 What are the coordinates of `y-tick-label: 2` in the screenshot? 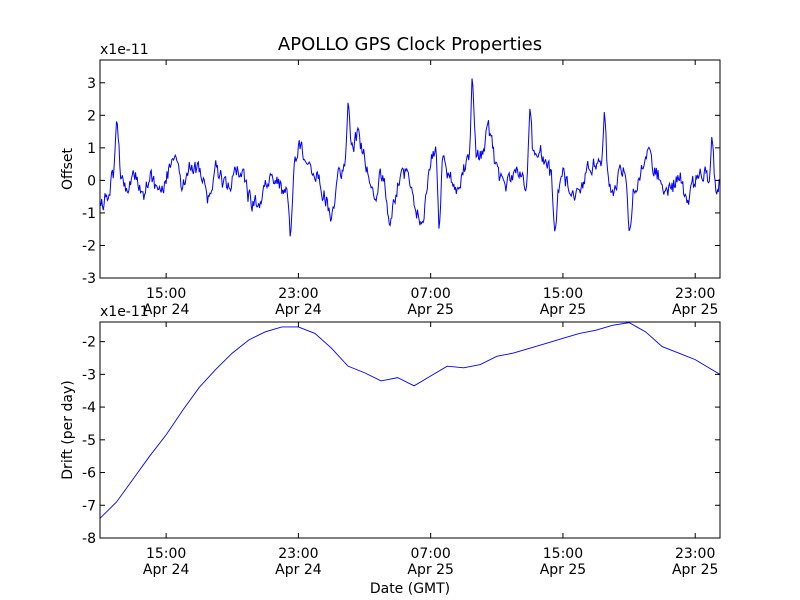 It's located at (91, 116).